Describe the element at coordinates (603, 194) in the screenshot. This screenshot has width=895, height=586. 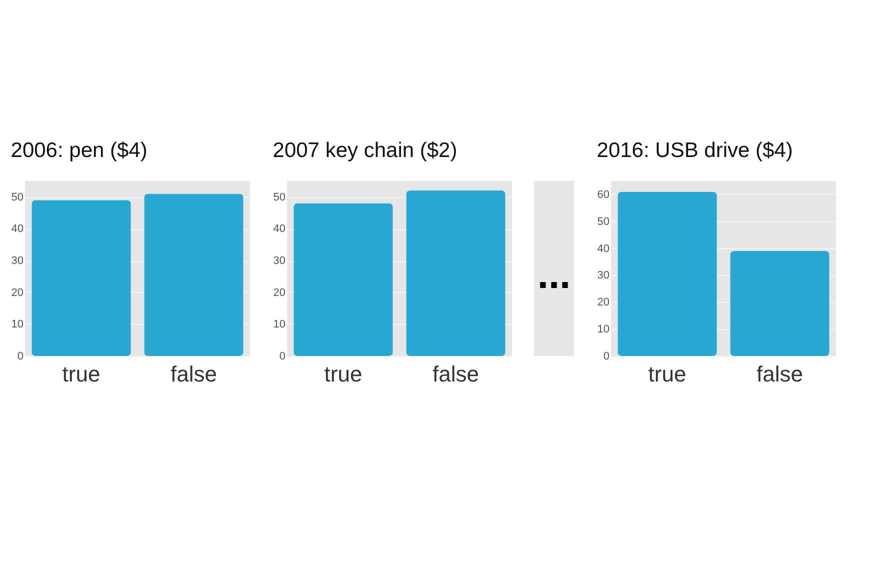
I see `y-tick-label: 60` at that location.